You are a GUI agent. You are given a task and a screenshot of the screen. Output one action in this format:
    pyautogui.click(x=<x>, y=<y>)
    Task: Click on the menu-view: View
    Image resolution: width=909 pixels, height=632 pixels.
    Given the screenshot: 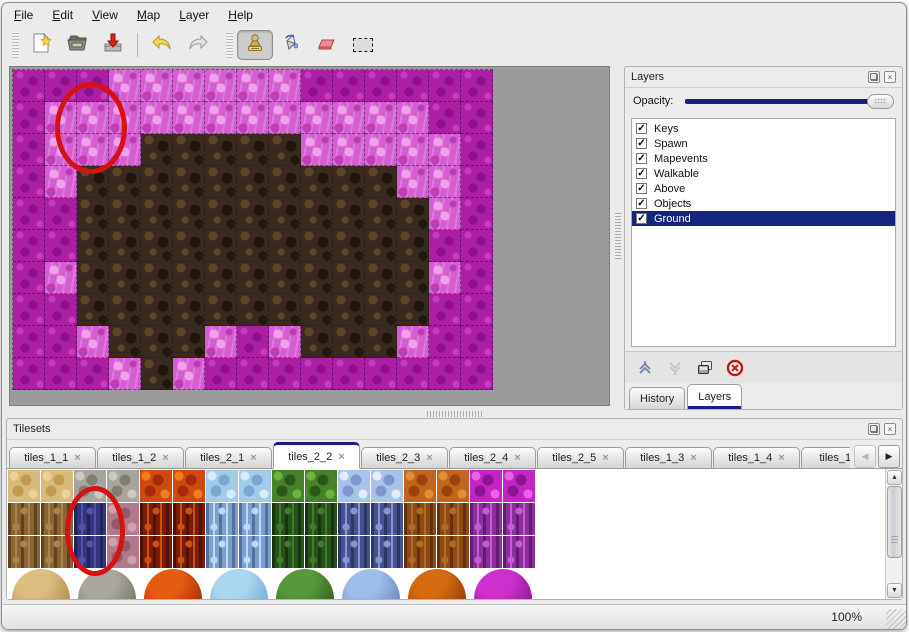 What is the action you would take?
    pyautogui.click(x=105, y=15)
    